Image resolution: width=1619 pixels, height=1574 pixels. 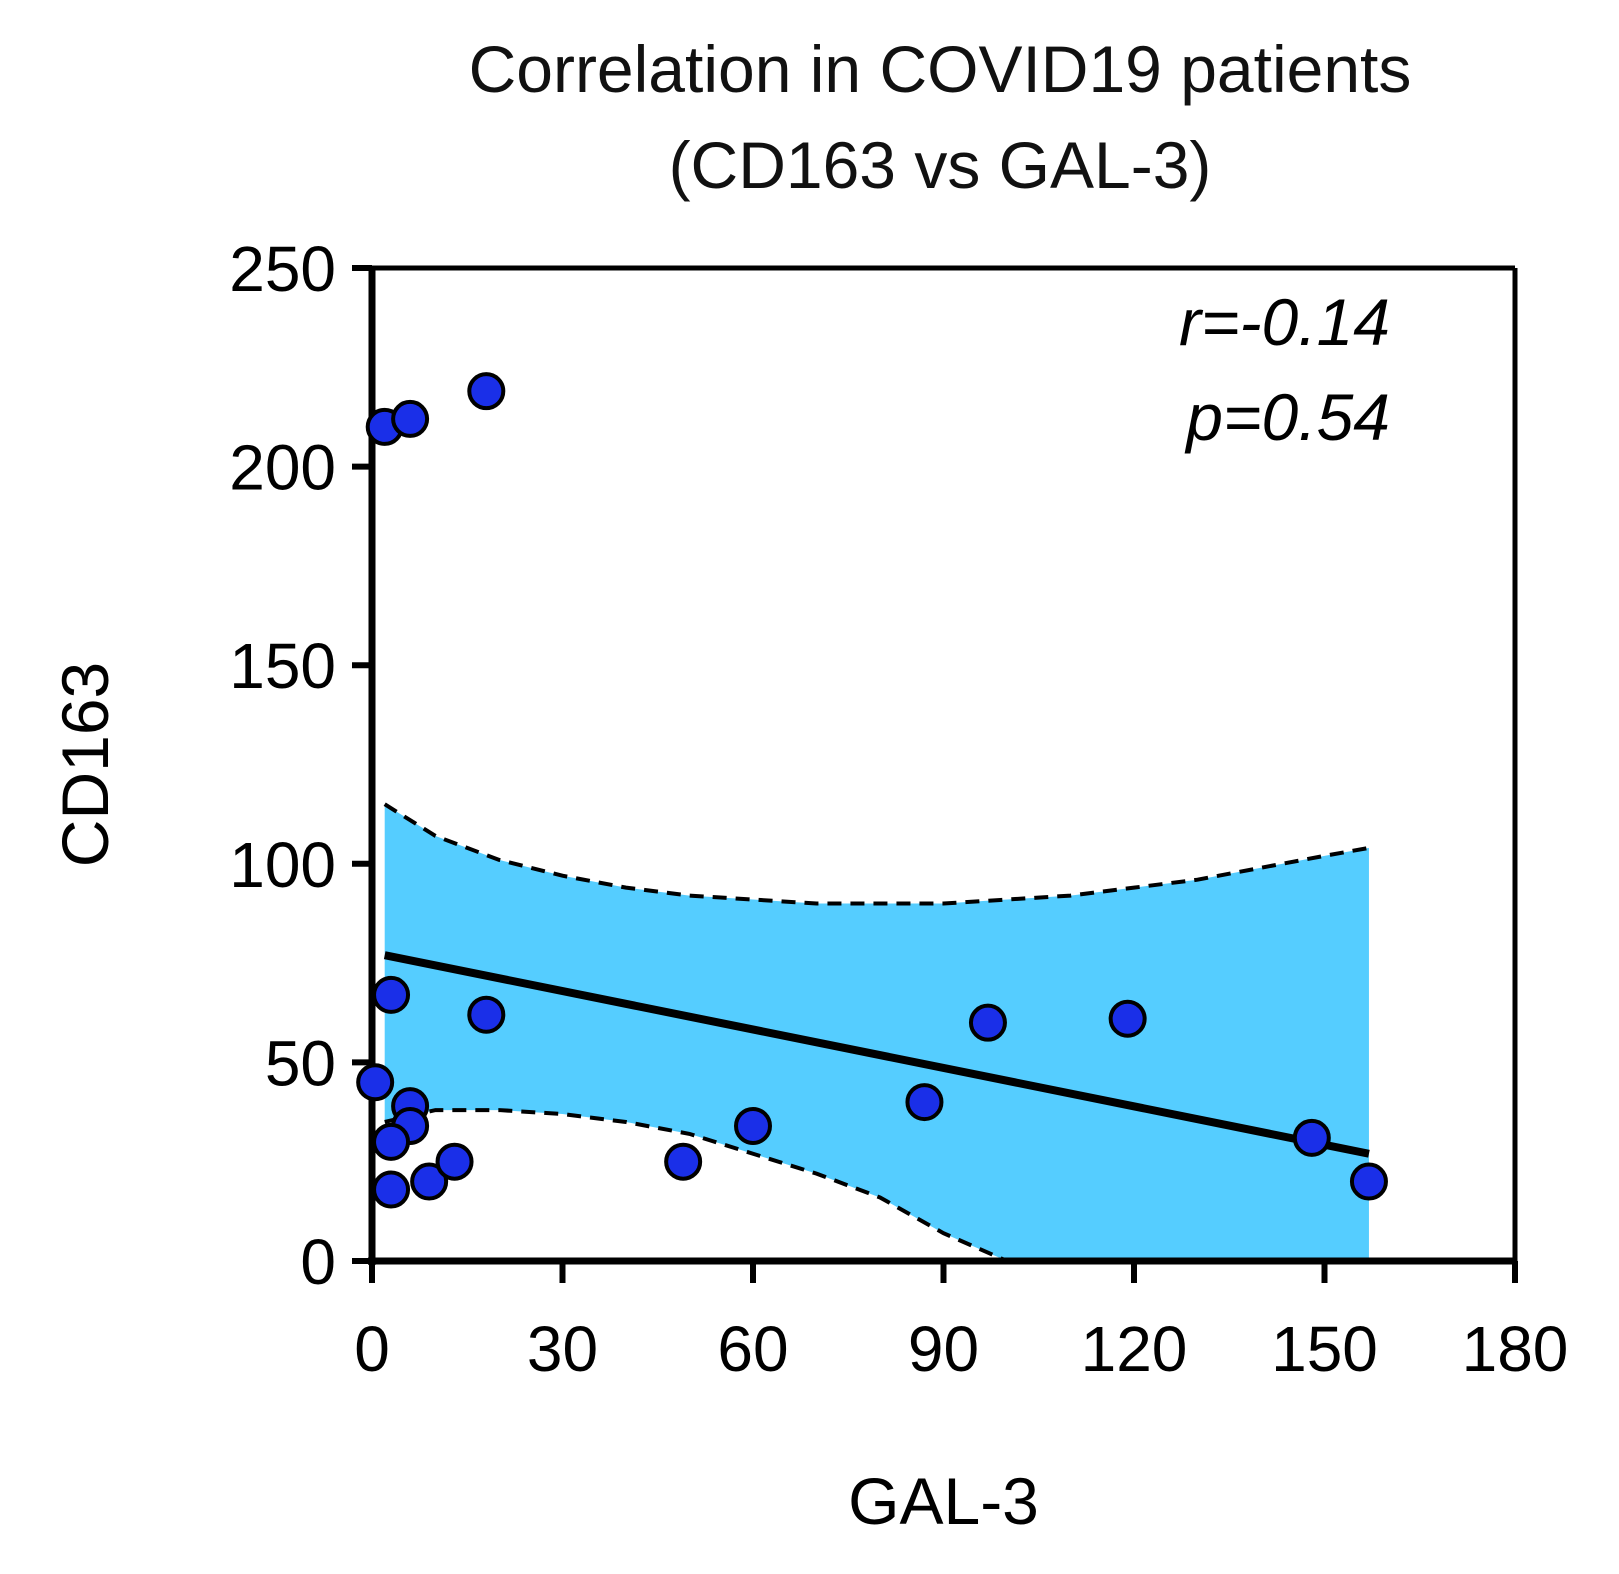 I want to click on x-tick-label: 90, so click(x=943, y=1349).